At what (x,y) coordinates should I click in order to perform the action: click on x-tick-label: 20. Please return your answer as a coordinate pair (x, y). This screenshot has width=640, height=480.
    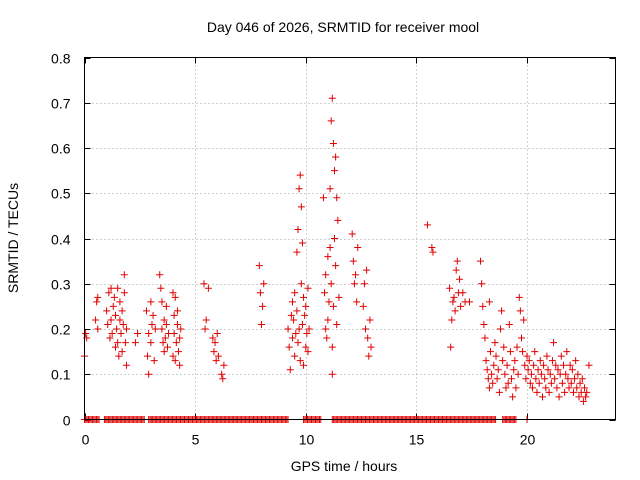
    Looking at the image, I should click on (528, 440).